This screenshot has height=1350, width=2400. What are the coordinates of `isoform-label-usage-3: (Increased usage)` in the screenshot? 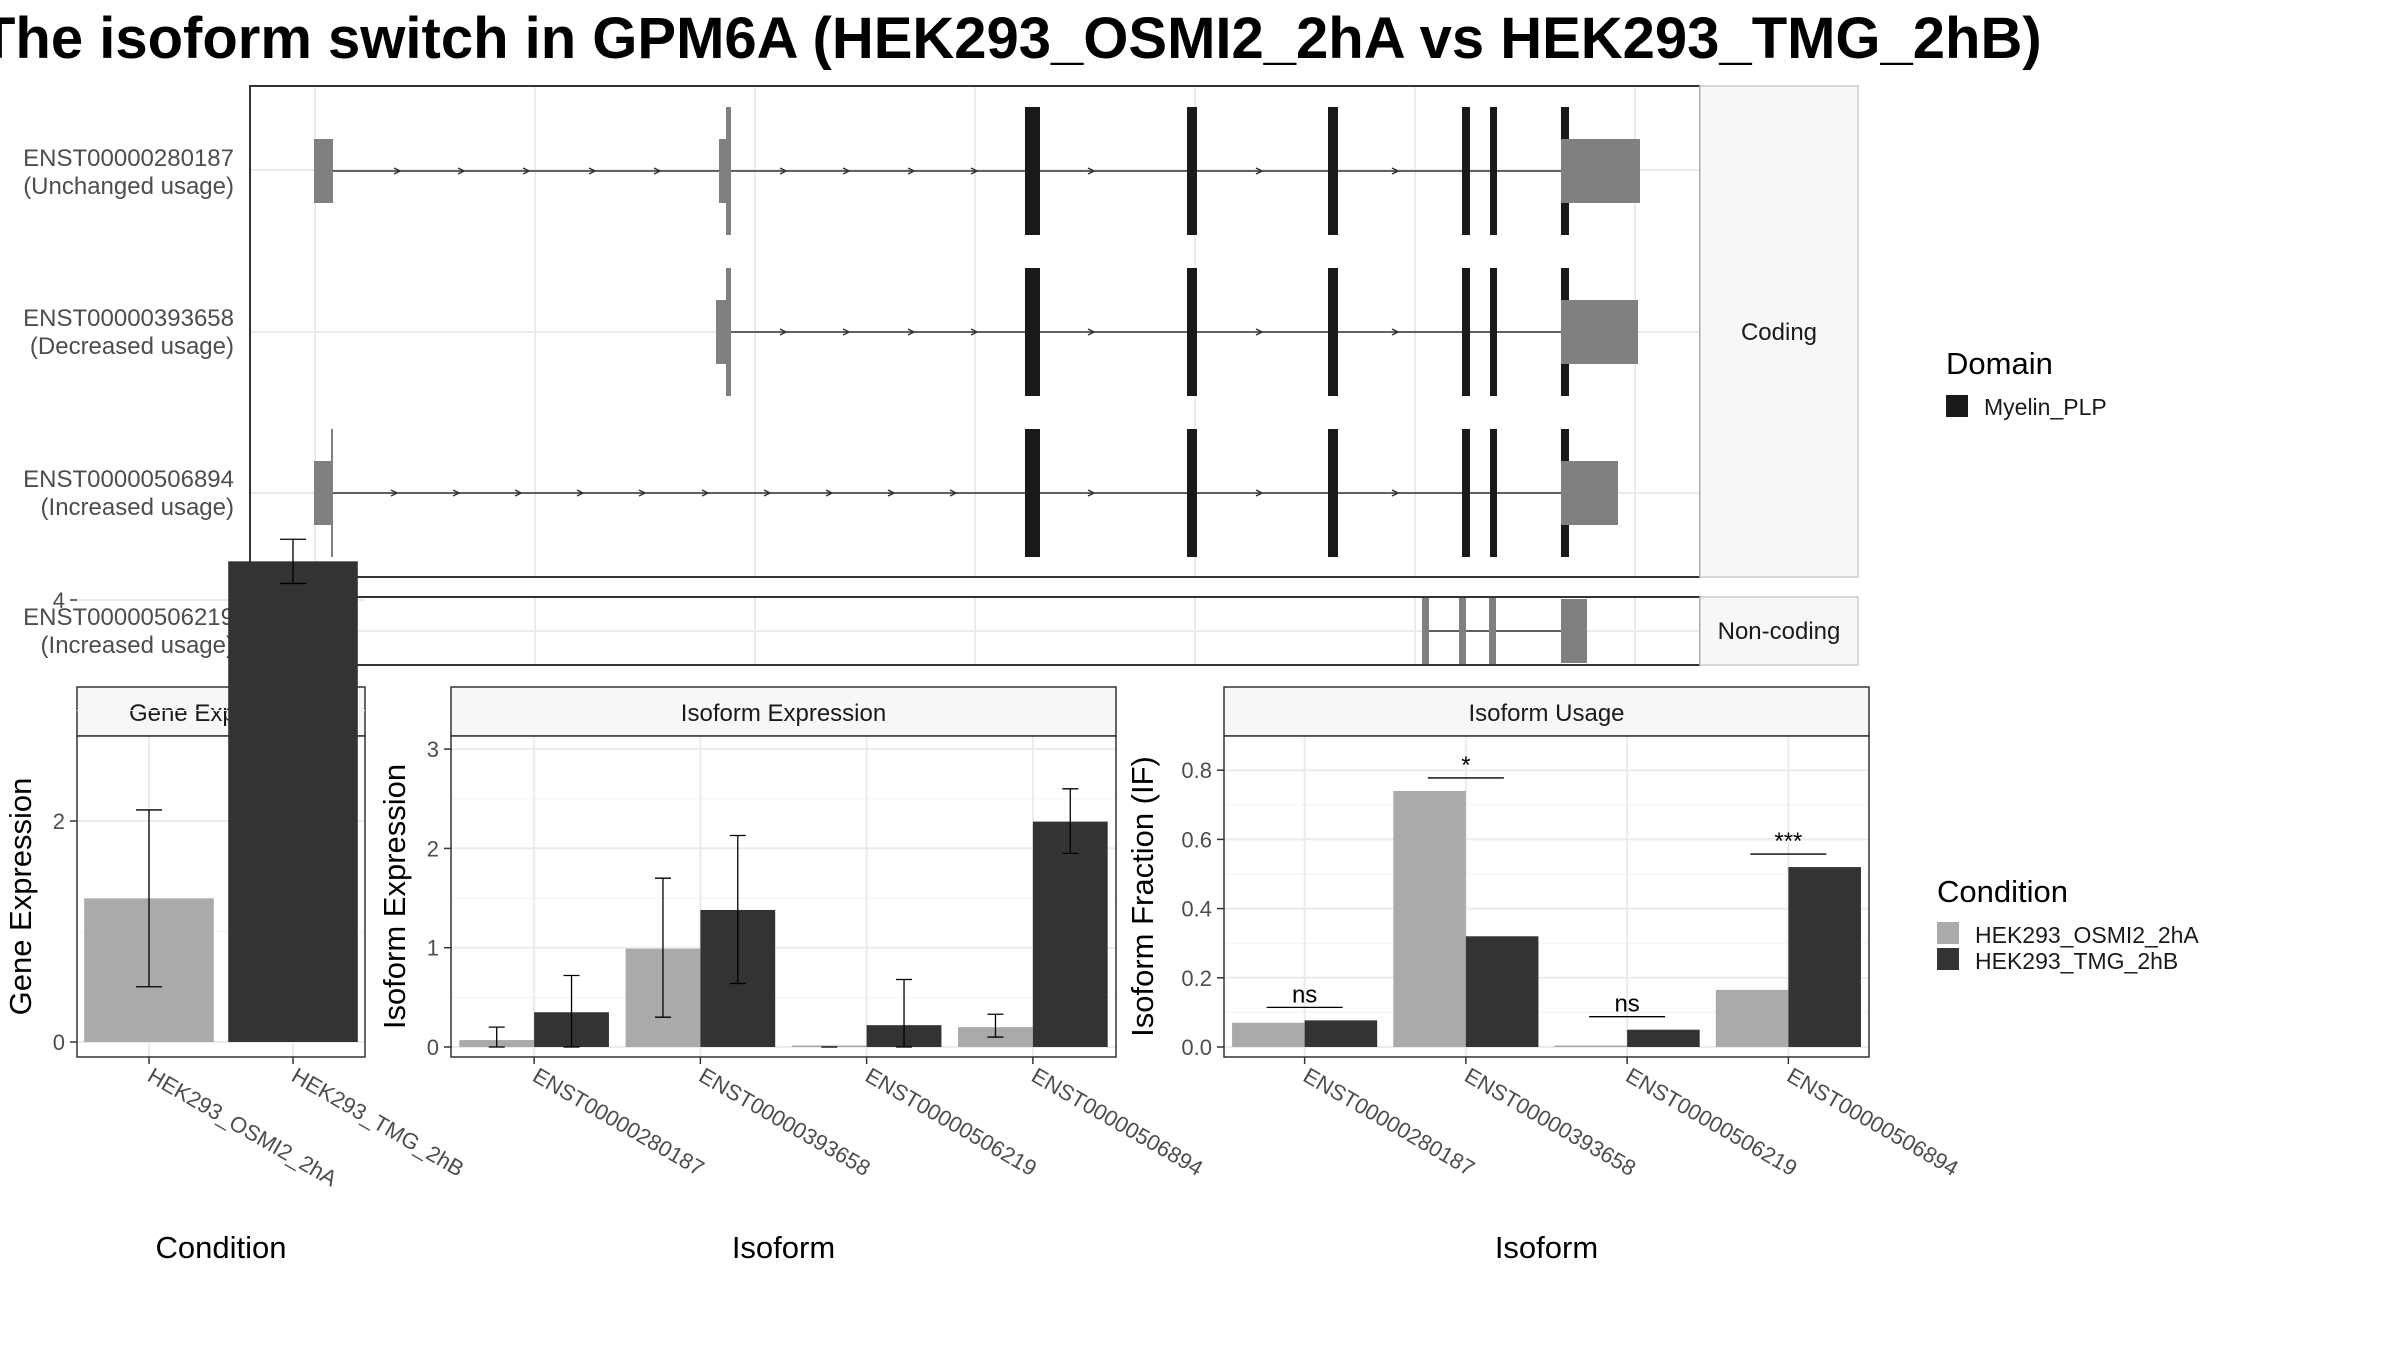 It's located at (137, 507).